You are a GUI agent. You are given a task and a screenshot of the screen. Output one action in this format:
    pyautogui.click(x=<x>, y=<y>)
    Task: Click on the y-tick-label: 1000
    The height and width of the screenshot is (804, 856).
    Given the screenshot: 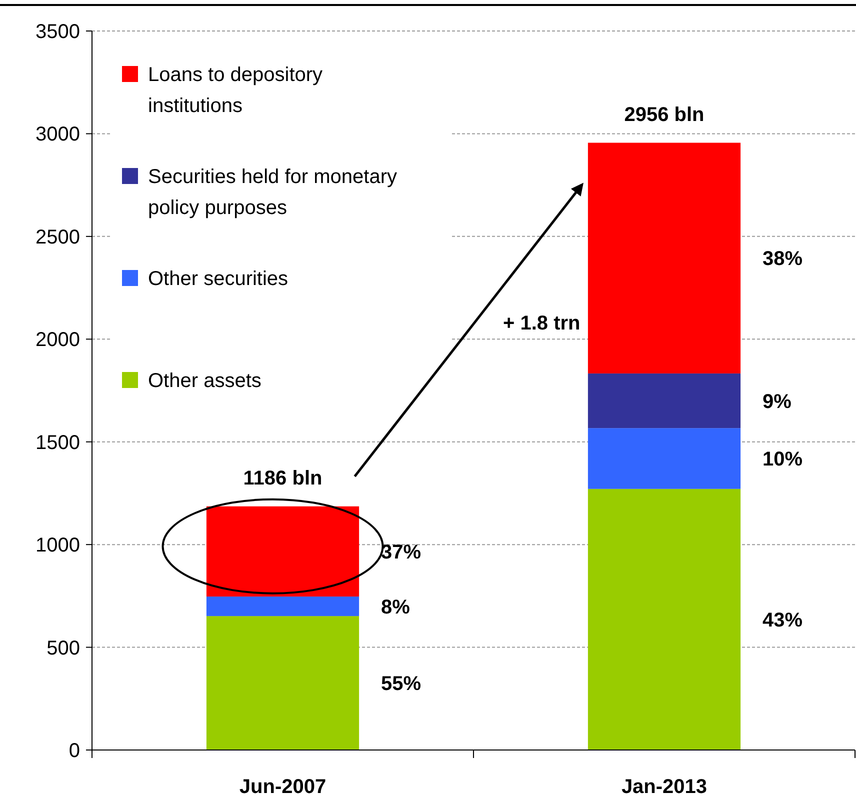 What is the action you would take?
    pyautogui.click(x=58, y=545)
    